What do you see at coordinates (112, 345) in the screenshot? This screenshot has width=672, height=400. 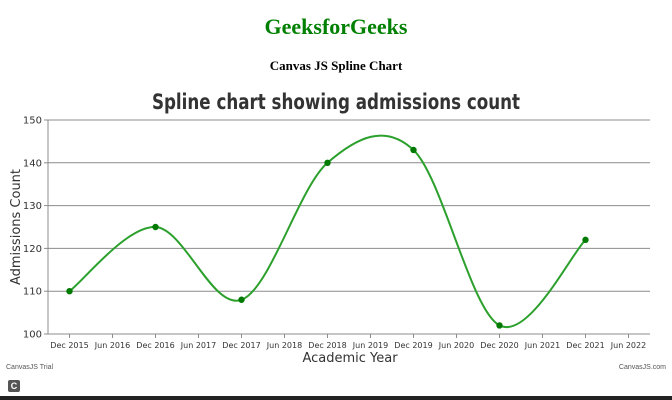 I see `x-tick-label: Jun 2016` at bounding box center [112, 345].